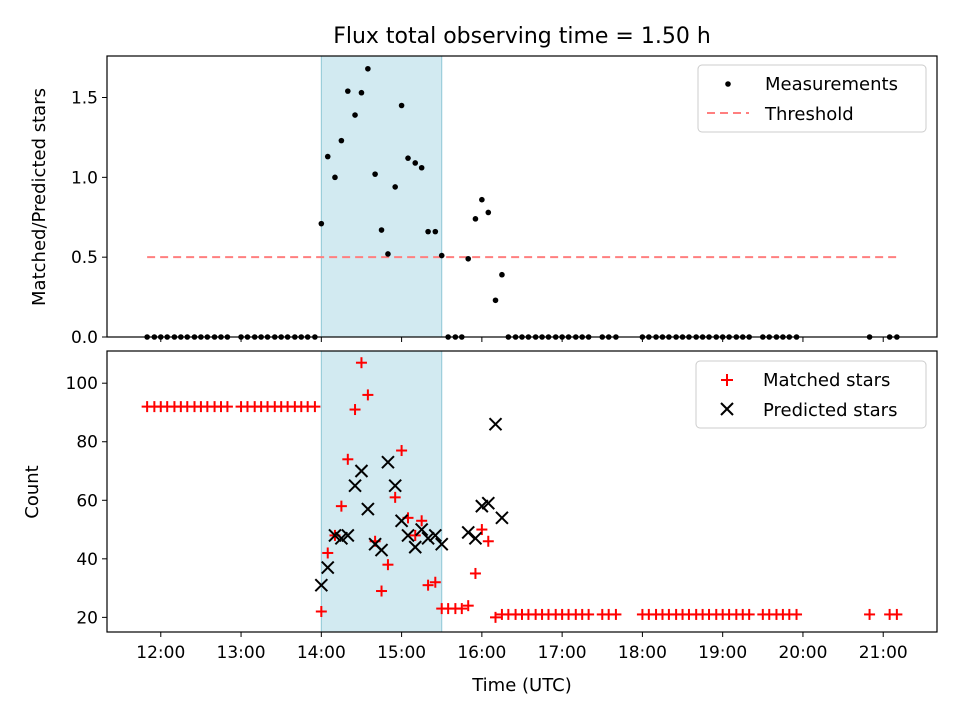  Describe the element at coordinates (727, 409) in the screenshot. I see `legend-predicted-marker` at that location.